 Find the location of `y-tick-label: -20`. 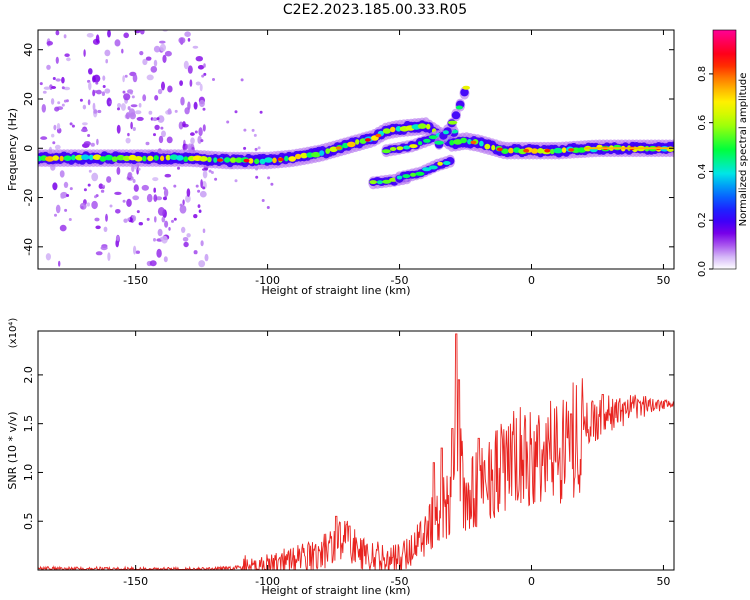

y-tick-label: -20 is located at coordinates (28, 198).